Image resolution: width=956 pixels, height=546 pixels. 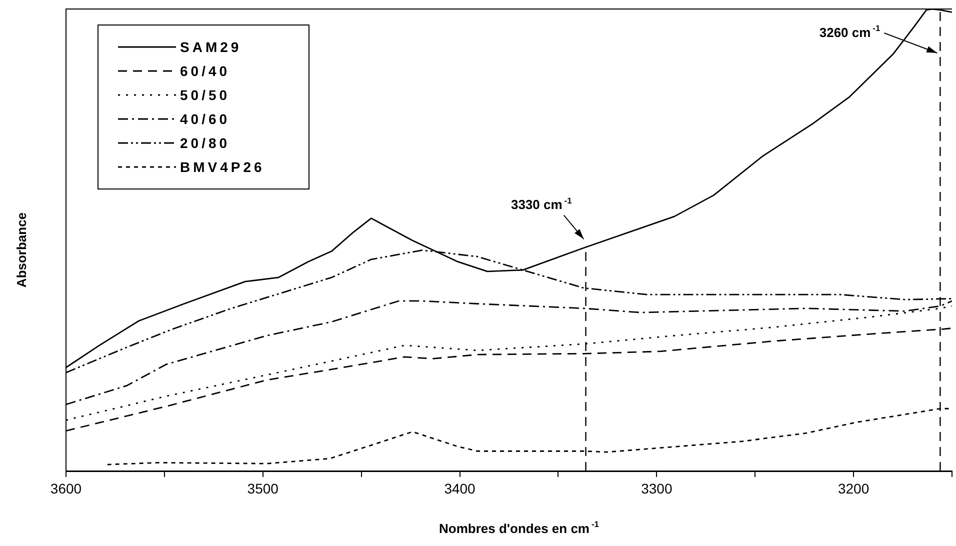 What do you see at coordinates (205, 95) in the screenshot?
I see `legend-label: 50/50` at bounding box center [205, 95].